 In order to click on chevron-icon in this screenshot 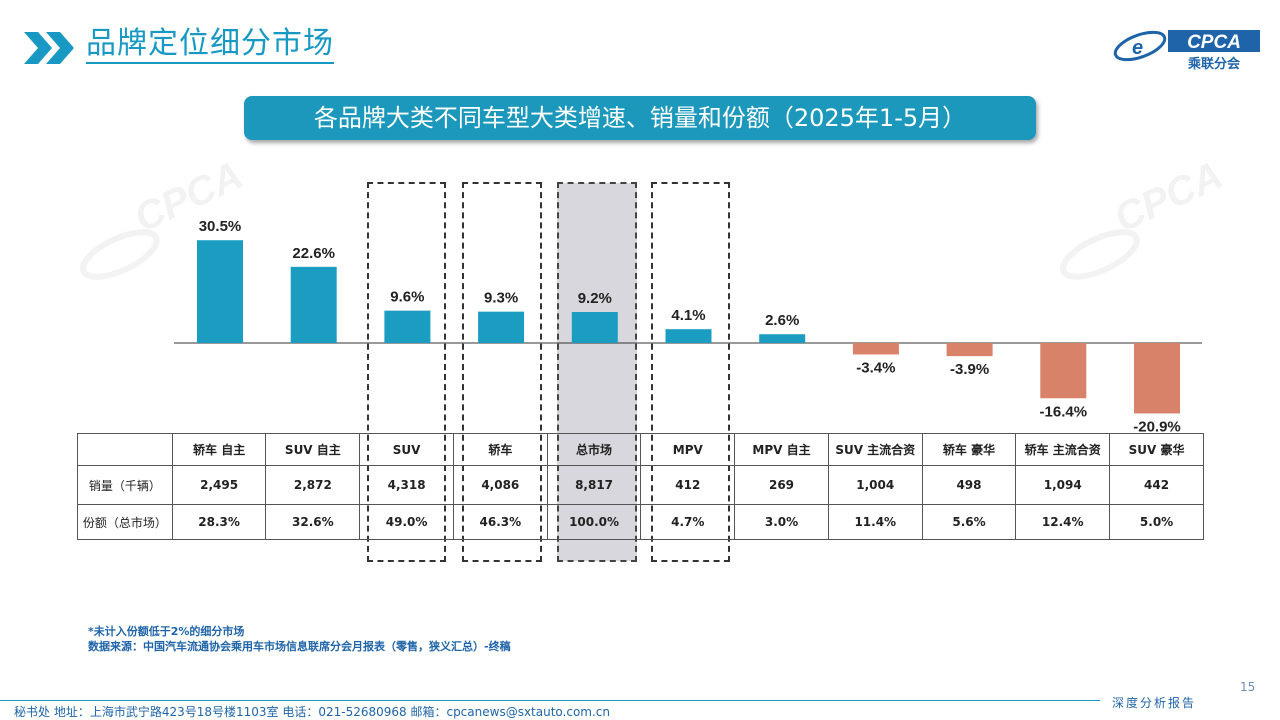, I will do `click(49, 48)`.